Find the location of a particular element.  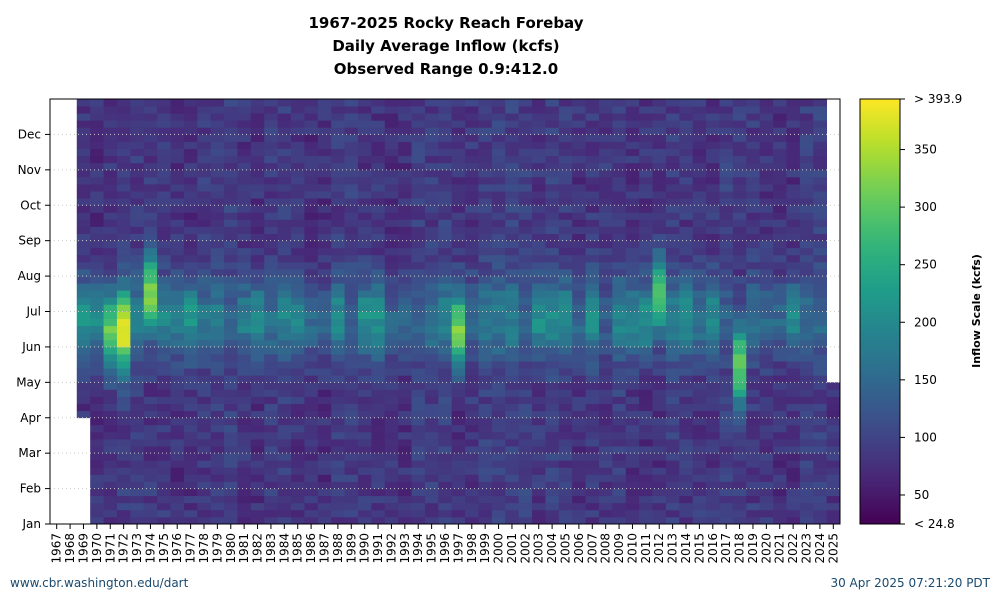

heatmap-column-1972 is located at coordinates (123, 312).